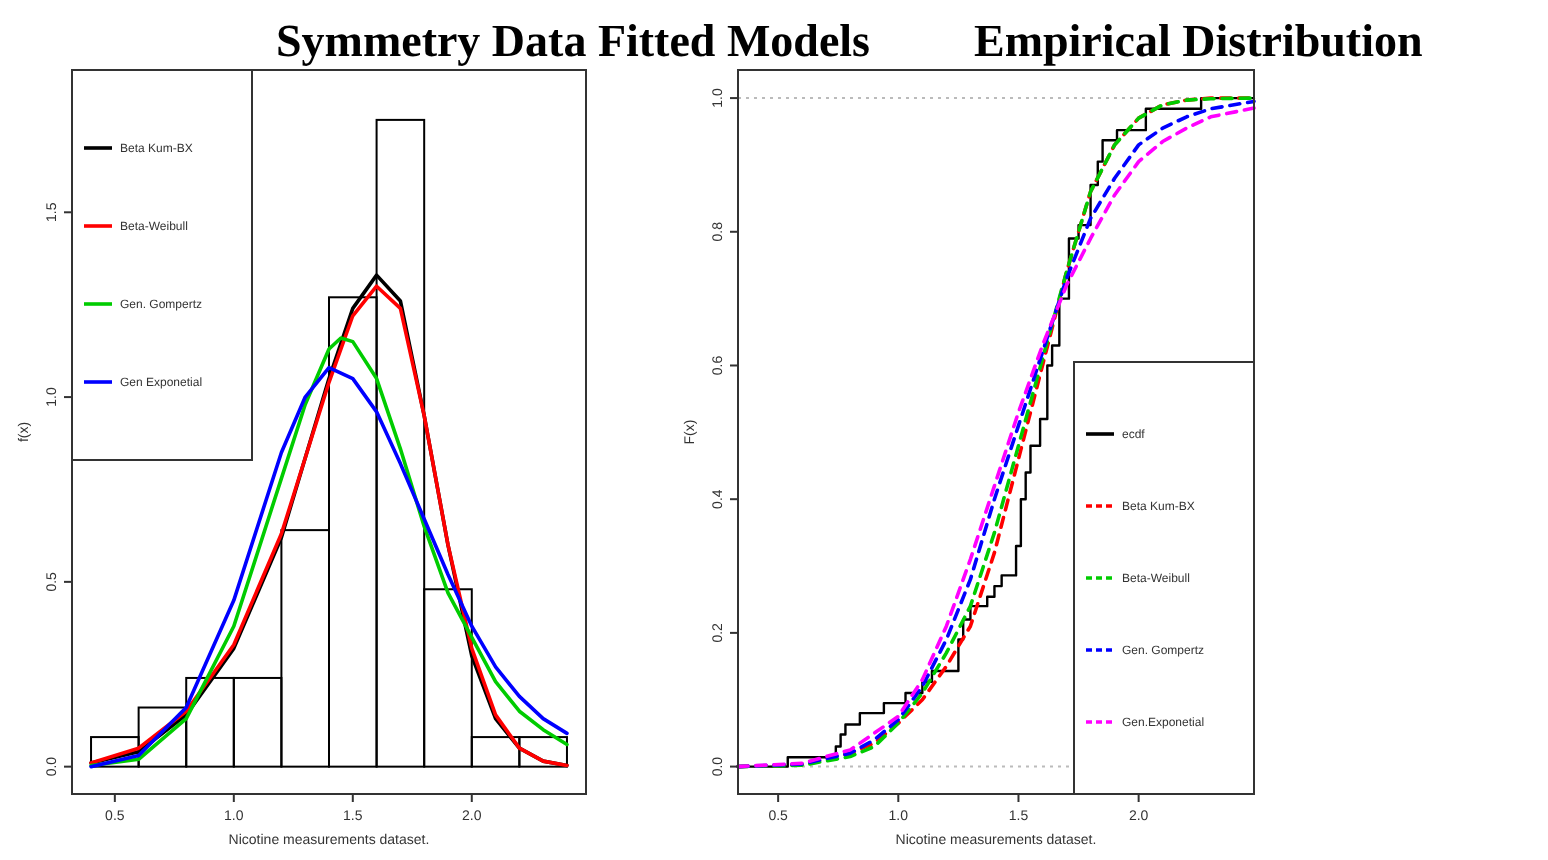 The width and height of the screenshot is (1548, 860). I want to click on chart-title: Symmetry Data Fitted Models, so click(573, 41).